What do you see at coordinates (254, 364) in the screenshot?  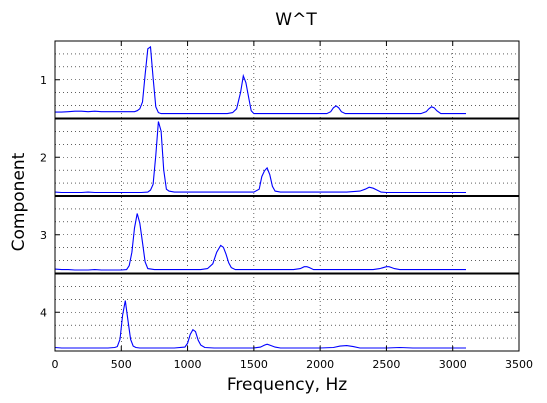 I see `x-tick-label: 1500` at bounding box center [254, 364].